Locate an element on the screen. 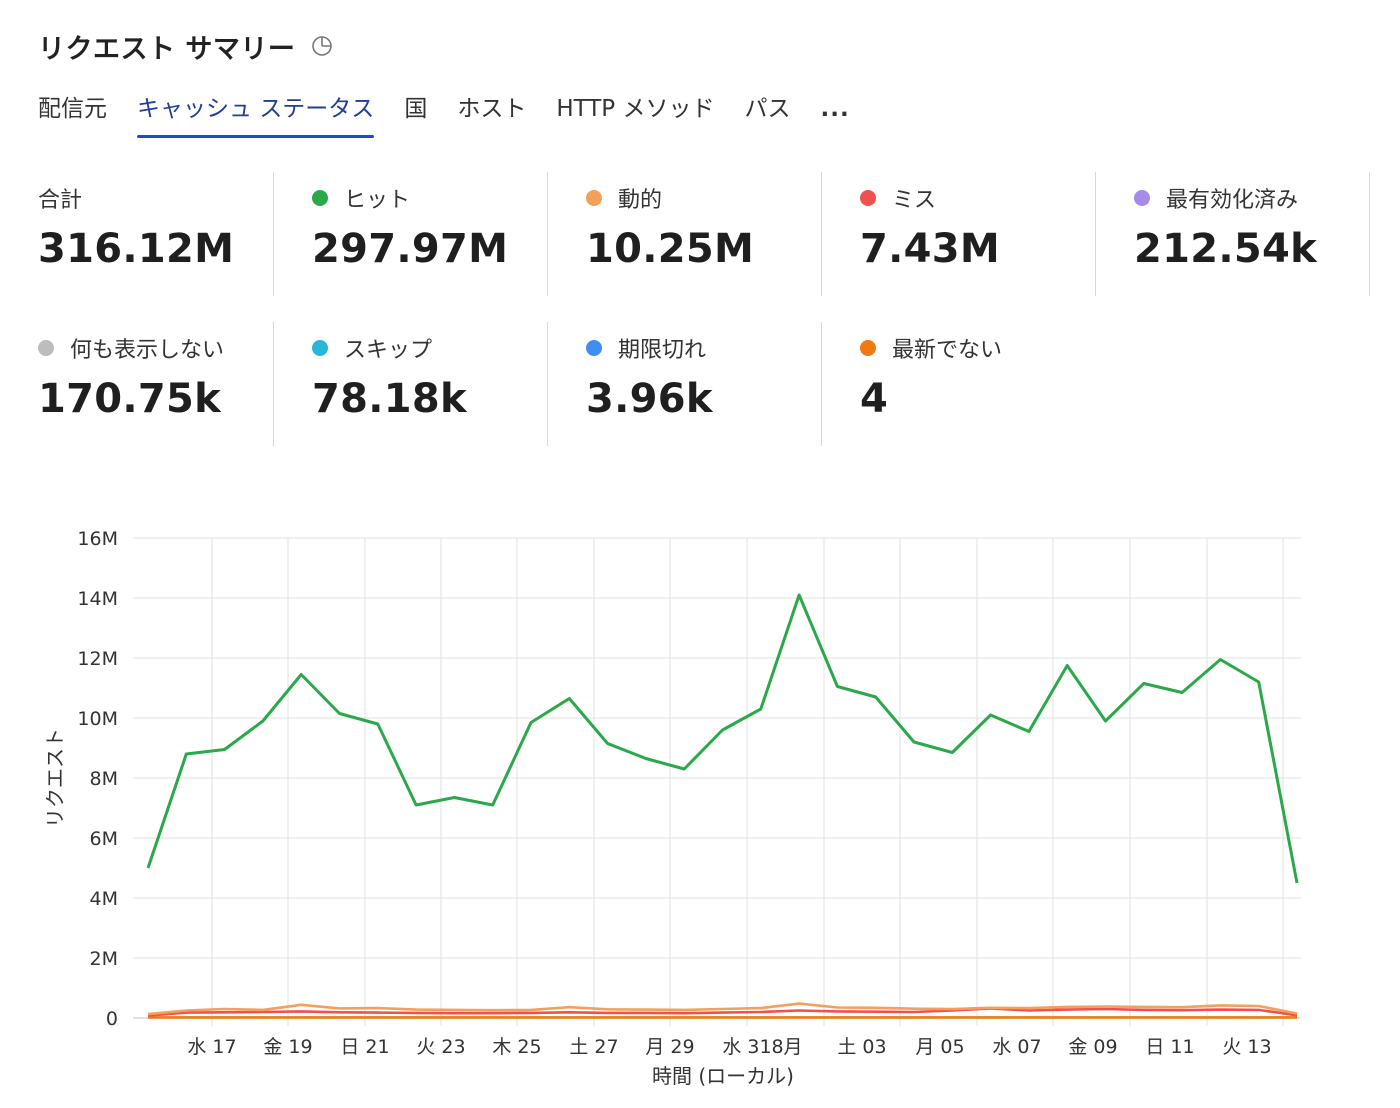  page-title: リクエスト サマリー is located at coordinates (167, 49).